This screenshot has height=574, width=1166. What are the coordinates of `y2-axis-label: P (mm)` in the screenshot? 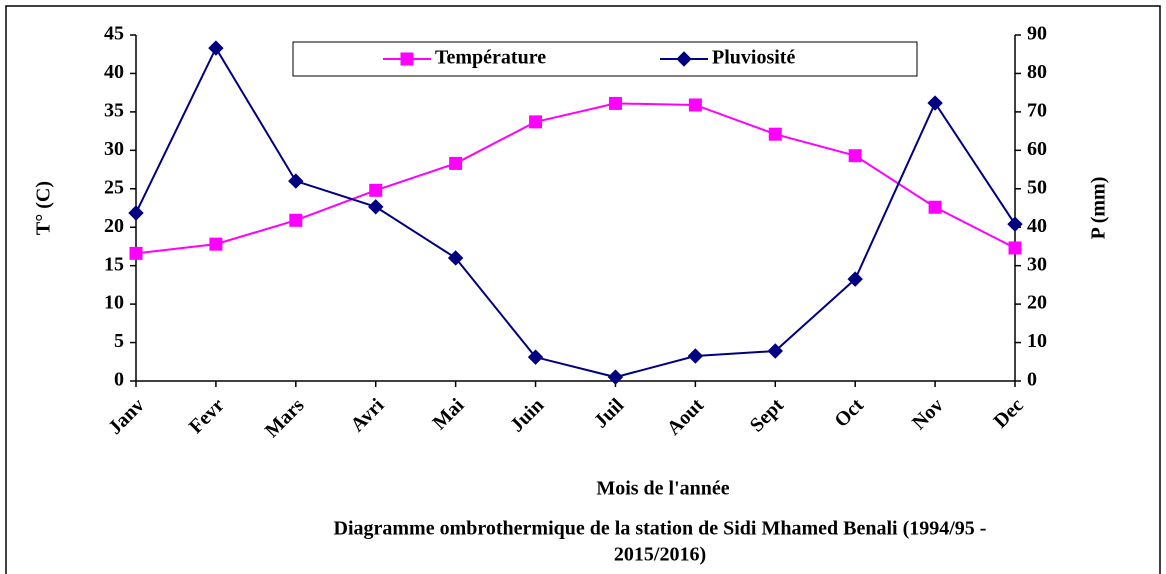 It's located at (1099, 208).